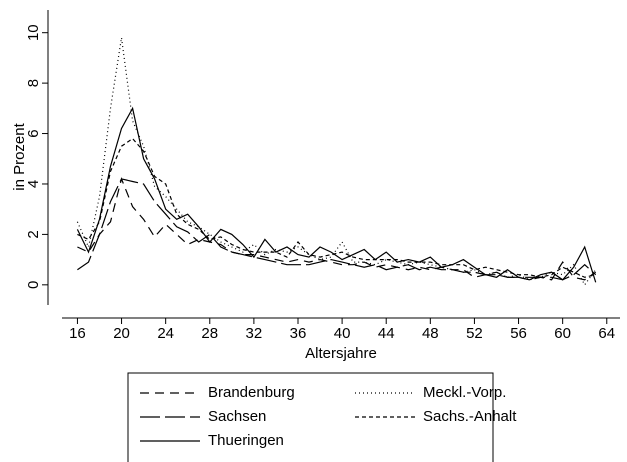  What do you see at coordinates (518, 333) in the screenshot?
I see `x-tick-label: 56` at bounding box center [518, 333].